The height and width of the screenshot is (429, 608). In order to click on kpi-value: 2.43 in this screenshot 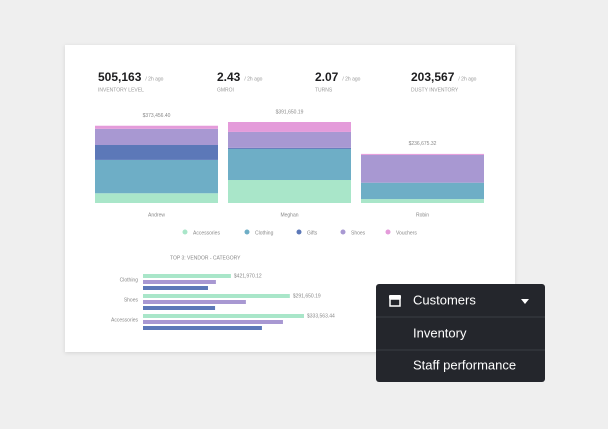, I will do `click(229, 77)`.